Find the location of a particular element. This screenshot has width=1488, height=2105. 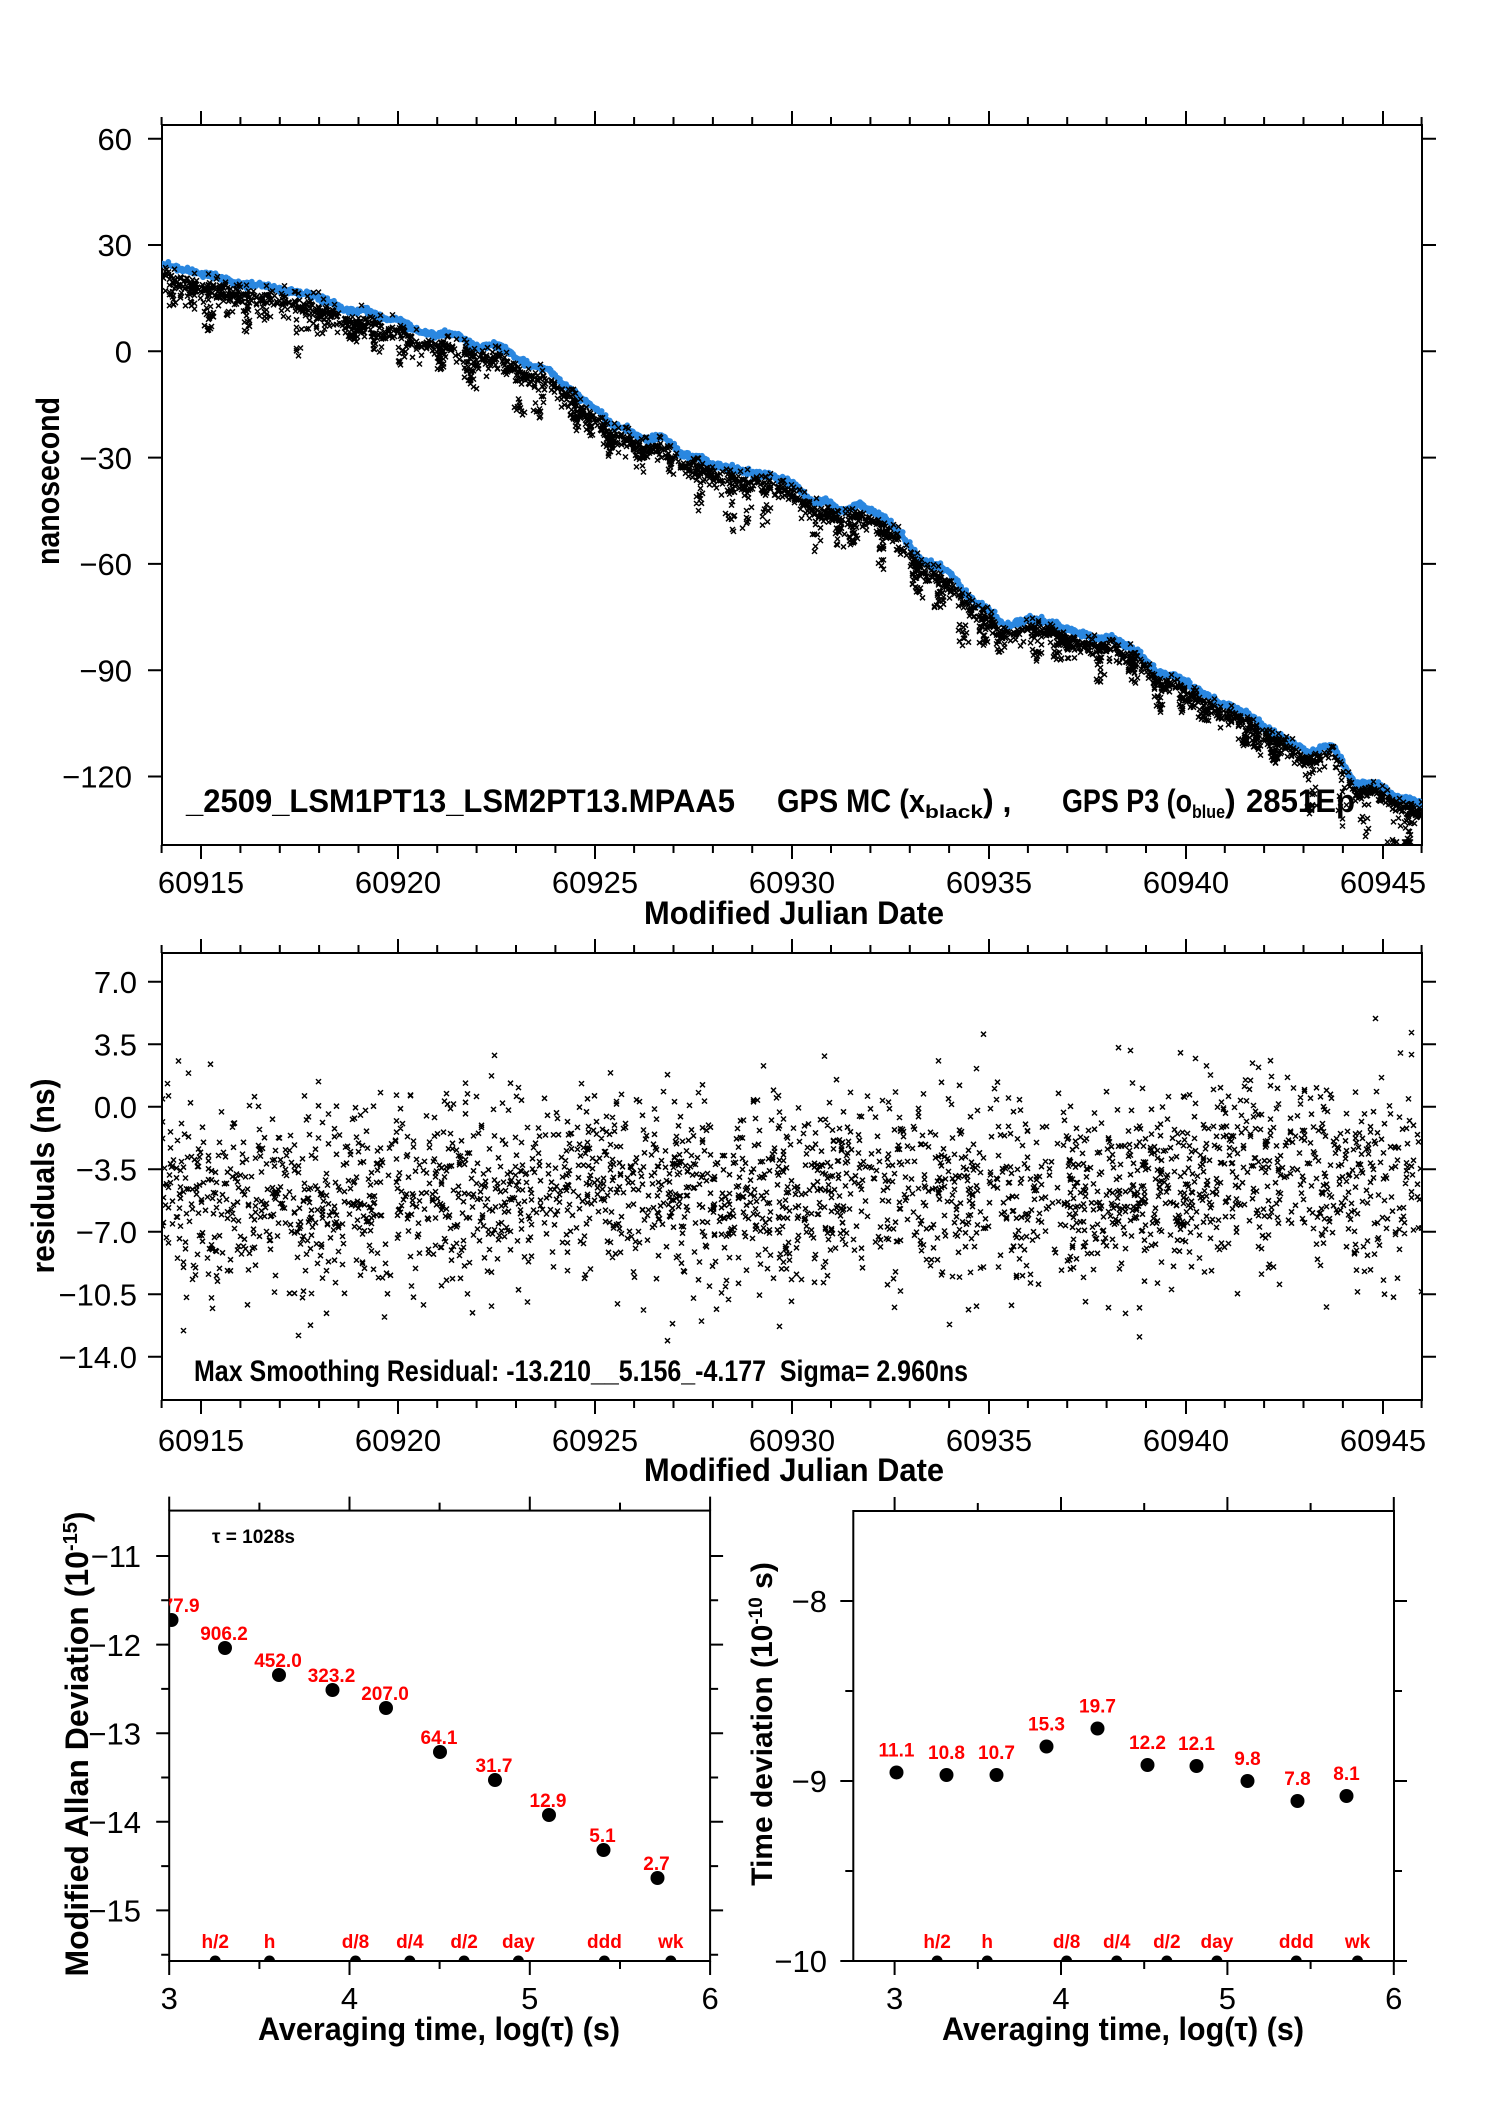

svg-text: _2509_LSM1PT13_LSM2PT13.MPAA5 is located at coordinates (460, 801).